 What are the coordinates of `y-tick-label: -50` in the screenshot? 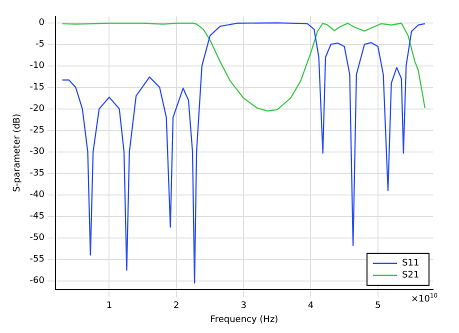 It's located at (37, 238).